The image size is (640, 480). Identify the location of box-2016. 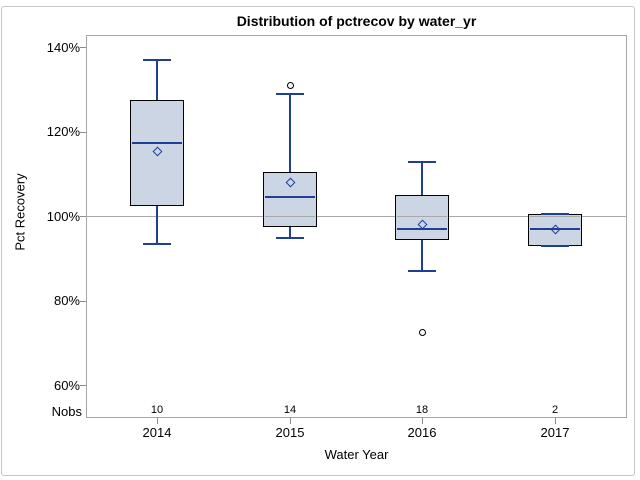
(422, 217).